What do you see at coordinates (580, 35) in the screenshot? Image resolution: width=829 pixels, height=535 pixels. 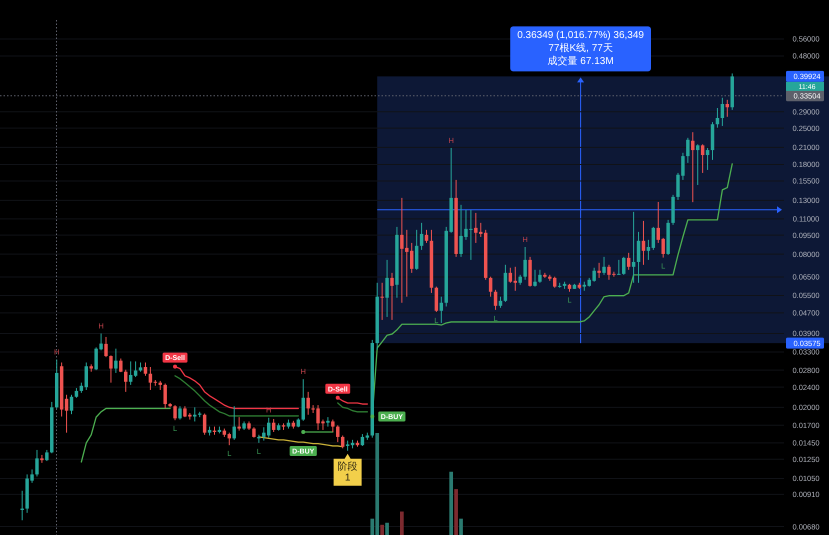 I see `annotation: 0.36349 (1,016.77%) 36,349` at bounding box center [580, 35].